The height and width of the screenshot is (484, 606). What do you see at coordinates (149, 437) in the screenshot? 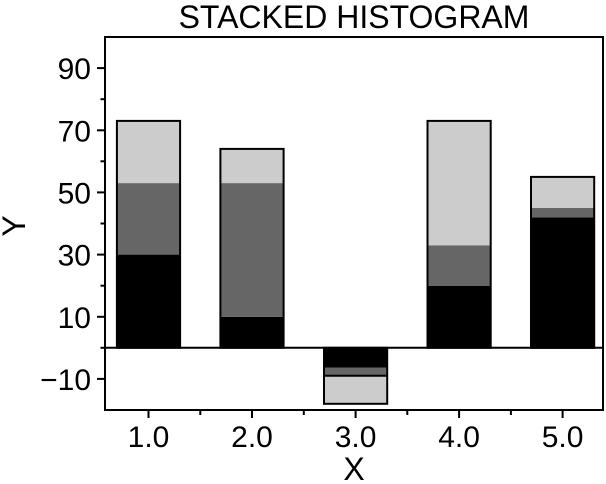
I see `x-tick-label: 1.0` at bounding box center [149, 437].